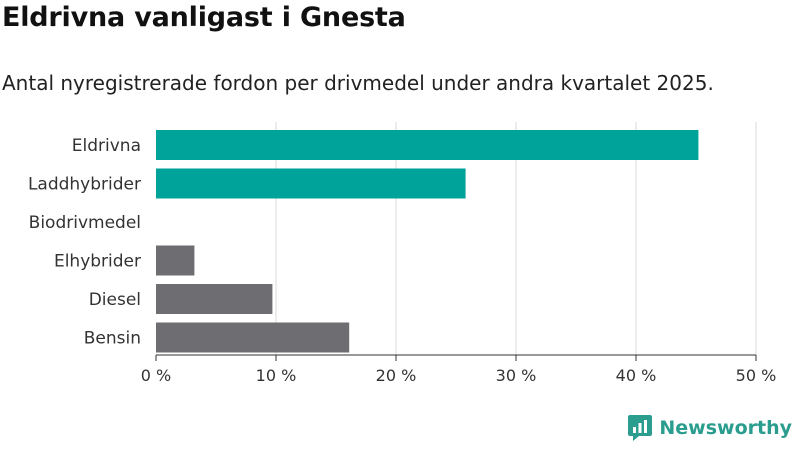 This screenshot has height=450, width=800. Describe the element at coordinates (276, 375) in the screenshot. I see `x-tick-label: 10 %` at that location.